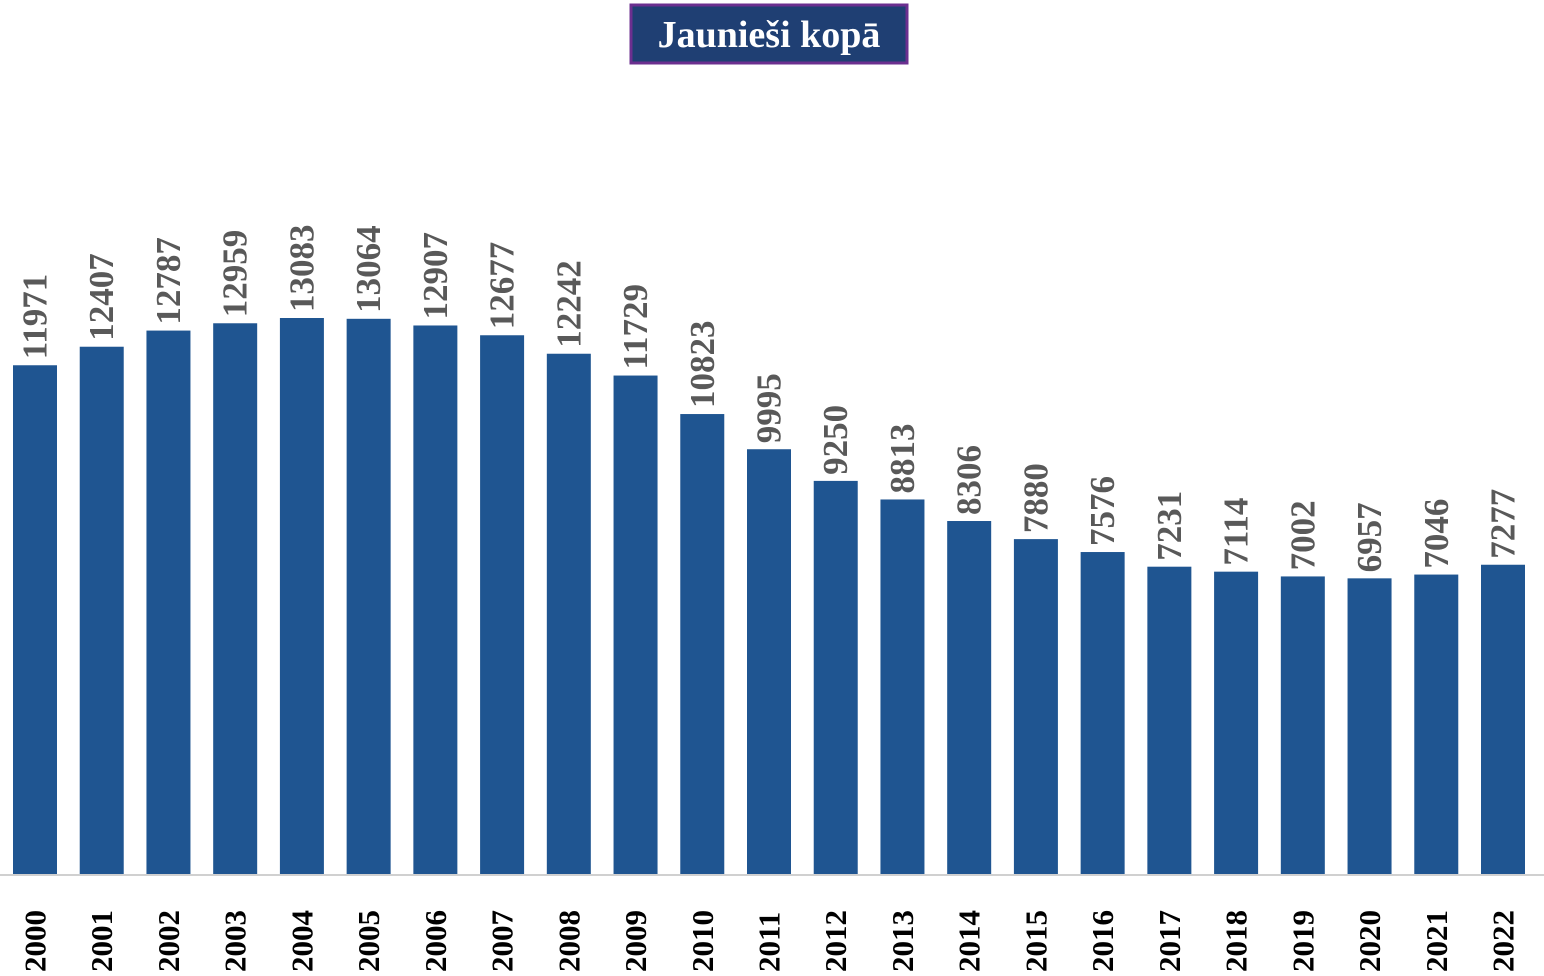 The height and width of the screenshot is (976, 1544). Describe the element at coordinates (1169, 941) in the screenshot. I see `x-tick-label: 2017` at that location.